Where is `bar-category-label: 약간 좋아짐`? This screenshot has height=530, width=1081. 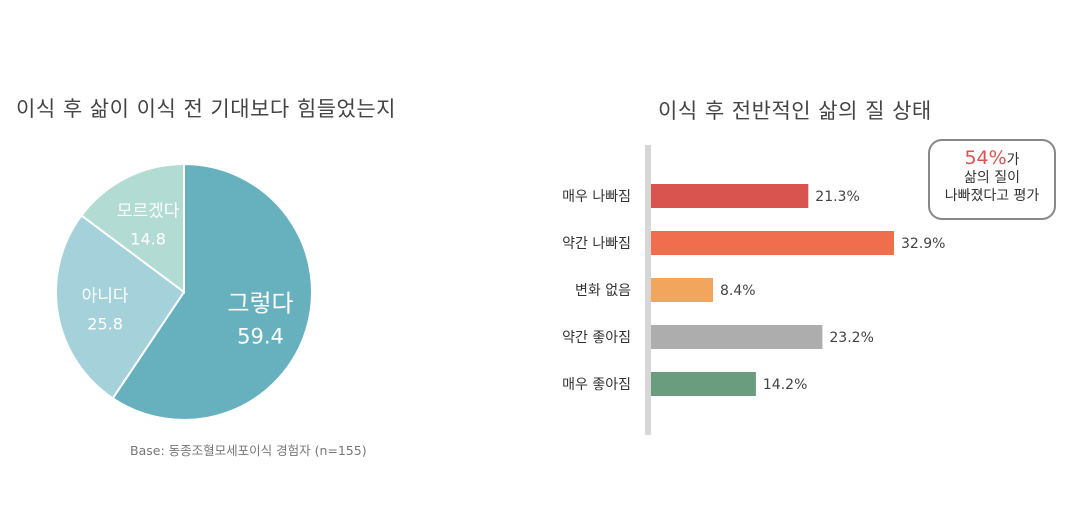
bar-category-label: 약간 좋아짐 is located at coordinates (596, 338).